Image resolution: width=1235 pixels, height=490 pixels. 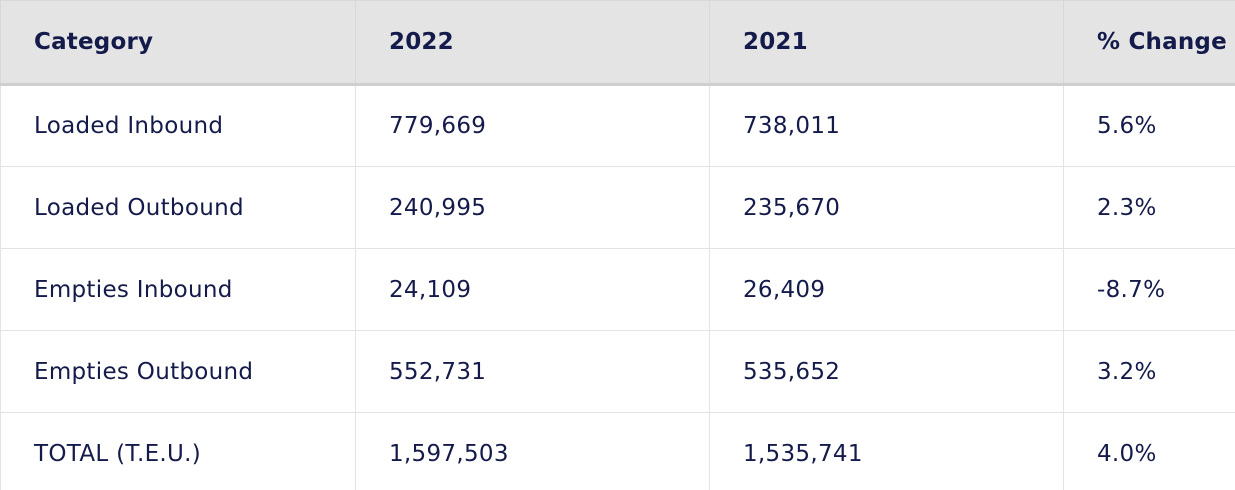 What do you see at coordinates (1149, 371) in the screenshot?
I see `cell-percent-change: 3.2%` at bounding box center [1149, 371].